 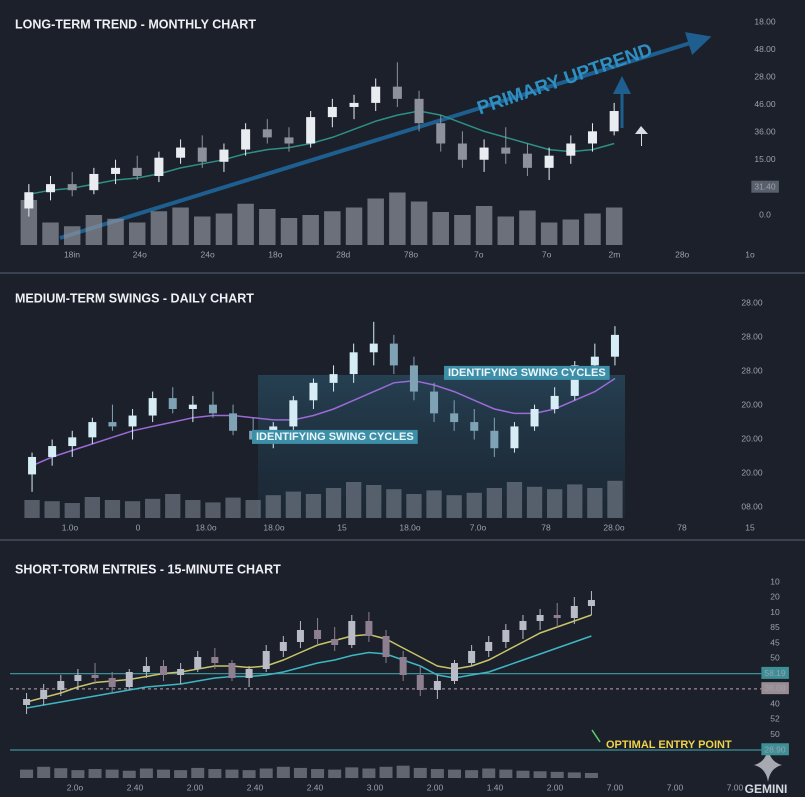 I want to click on y-axis-label: 50, so click(x=775, y=734).